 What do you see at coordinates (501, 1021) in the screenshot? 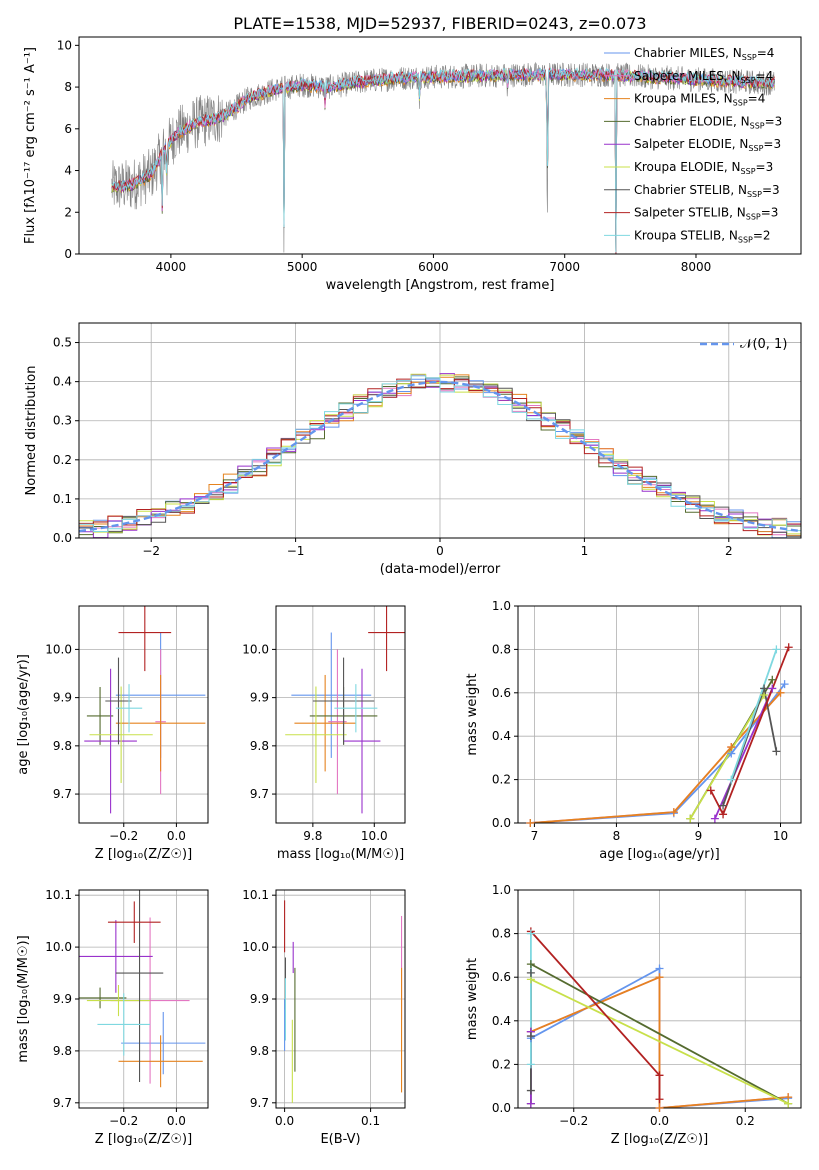
I see `y-tick-label: 0.4` at bounding box center [501, 1021].